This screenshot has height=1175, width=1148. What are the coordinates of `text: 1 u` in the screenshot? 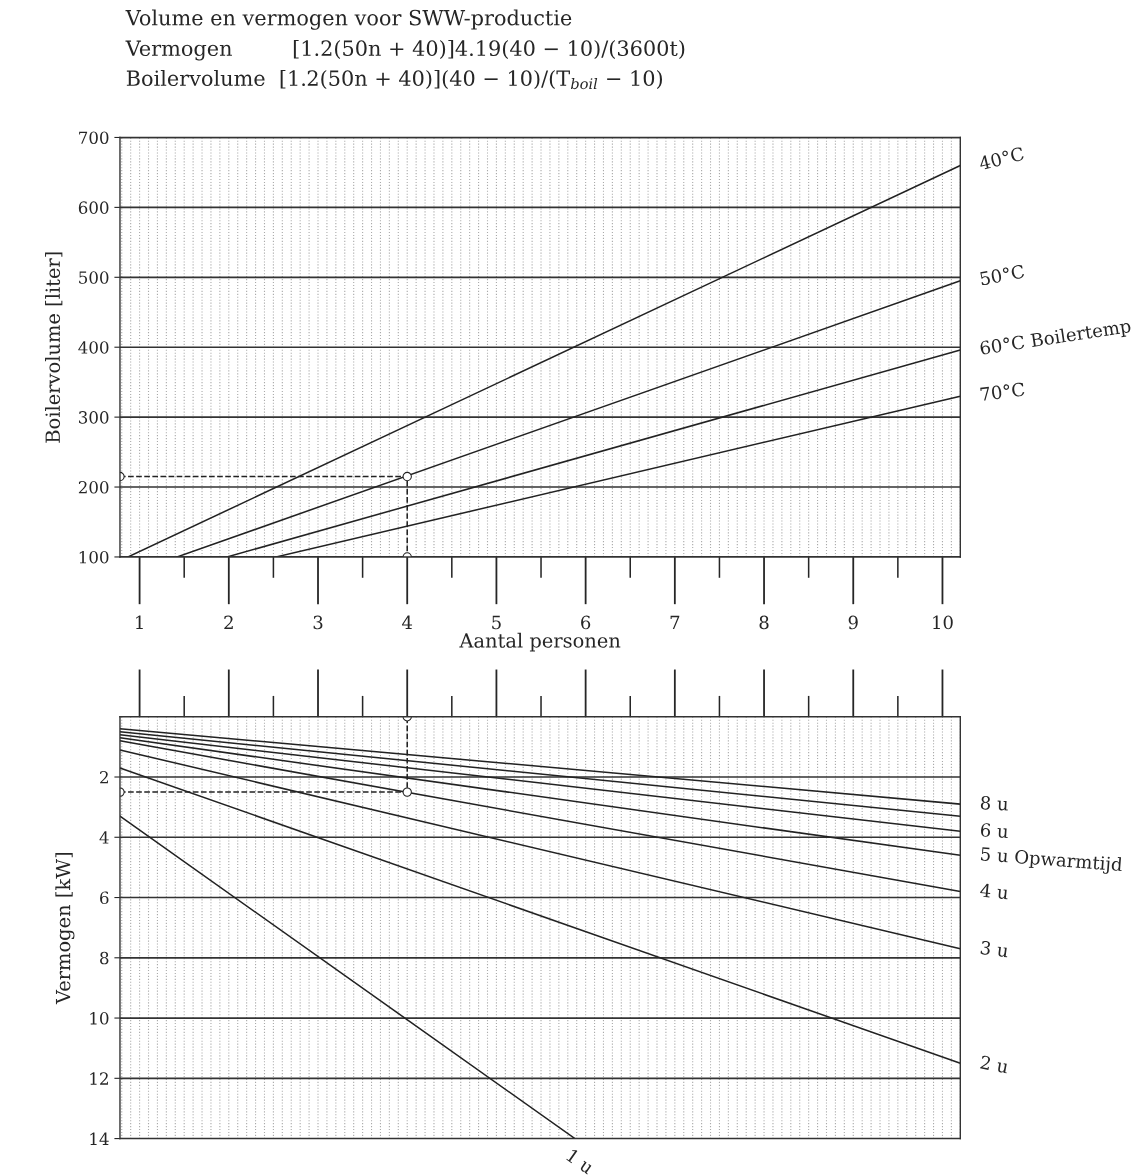 It's located at (580, 1161).